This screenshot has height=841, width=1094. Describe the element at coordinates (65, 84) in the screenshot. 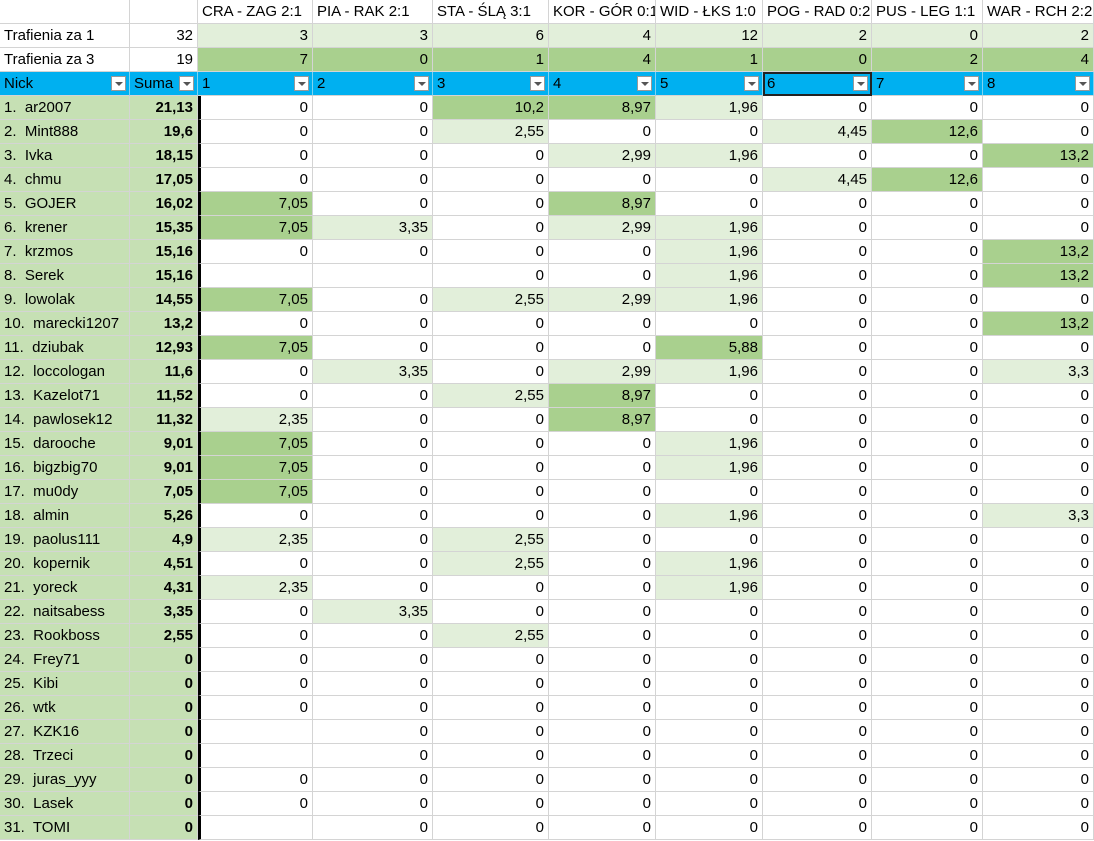

I see `filter-header: Nick` at that location.